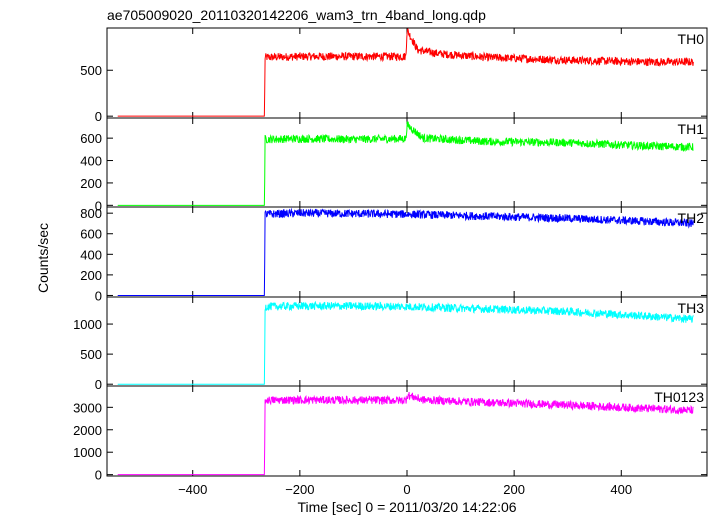 The width and height of the screenshot is (717, 516). What do you see at coordinates (406, 507) in the screenshot?
I see `x-axis-label: Time [sec] 0 = 2011/03/20 14:22:06` at bounding box center [406, 507].